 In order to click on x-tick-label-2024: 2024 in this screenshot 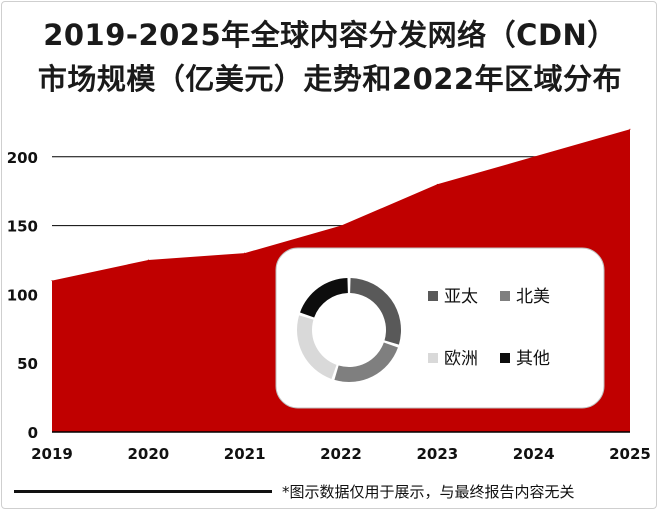, I will do `click(534, 454)`.